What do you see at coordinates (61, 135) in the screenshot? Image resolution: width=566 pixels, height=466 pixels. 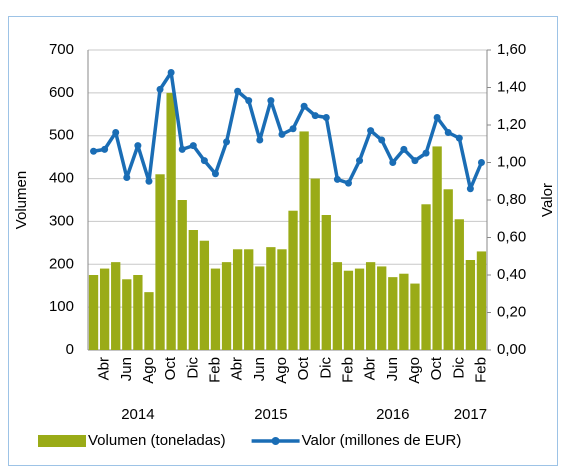 I see `y-tick-label: 500` at bounding box center [61, 135].